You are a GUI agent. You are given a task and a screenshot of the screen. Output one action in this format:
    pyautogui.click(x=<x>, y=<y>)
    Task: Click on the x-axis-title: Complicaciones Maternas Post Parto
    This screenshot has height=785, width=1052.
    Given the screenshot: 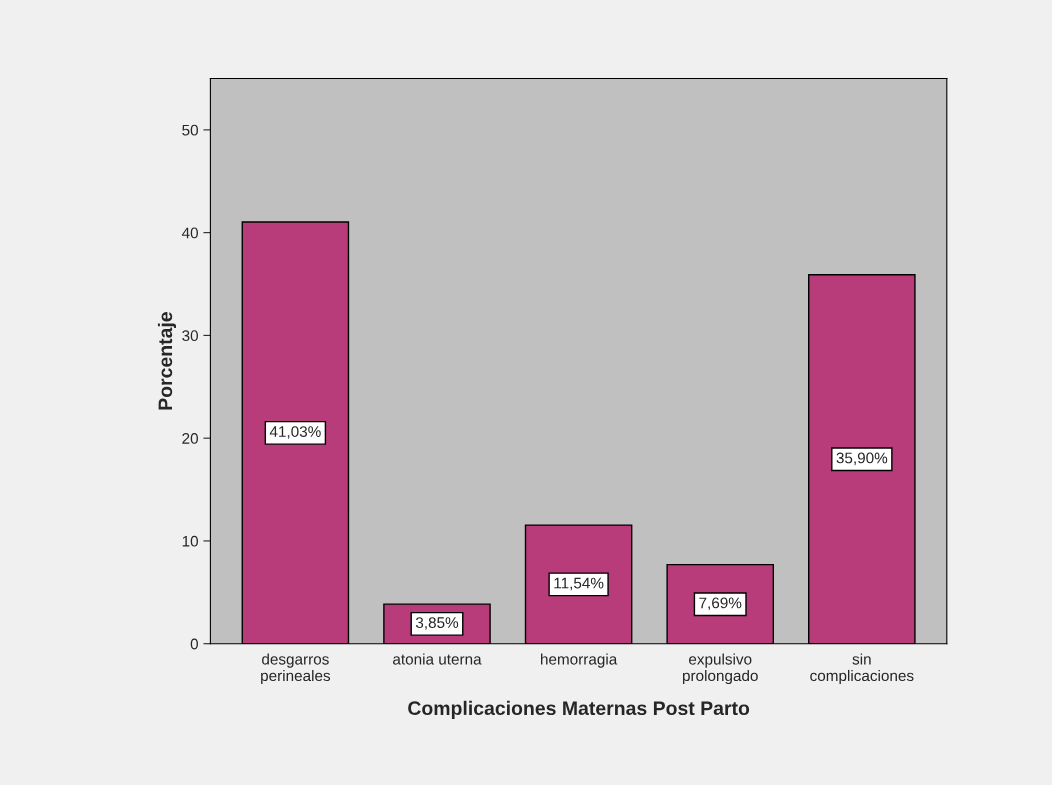 What is the action you would take?
    pyautogui.click(x=579, y=709)
    